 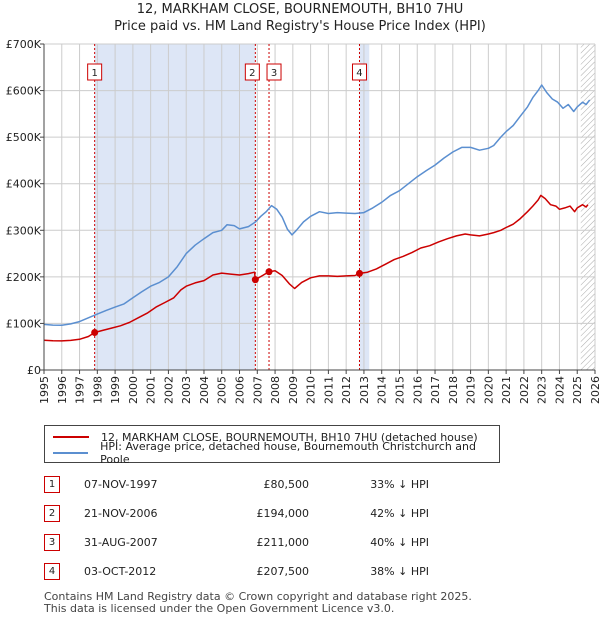 I want to click on y-tick-label: £300K, so click(x=24, y=230).